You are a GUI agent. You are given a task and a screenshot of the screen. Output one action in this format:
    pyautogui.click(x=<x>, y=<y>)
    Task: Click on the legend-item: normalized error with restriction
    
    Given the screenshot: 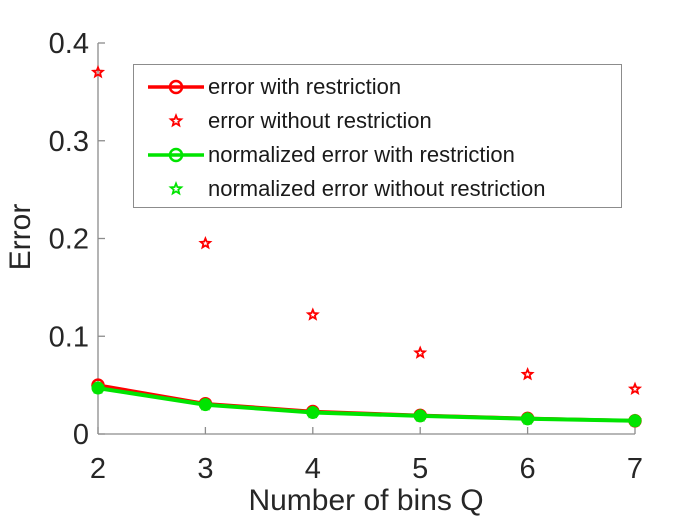 What is the action you would take?
    pyautogui.click(x=377, y=155)
    